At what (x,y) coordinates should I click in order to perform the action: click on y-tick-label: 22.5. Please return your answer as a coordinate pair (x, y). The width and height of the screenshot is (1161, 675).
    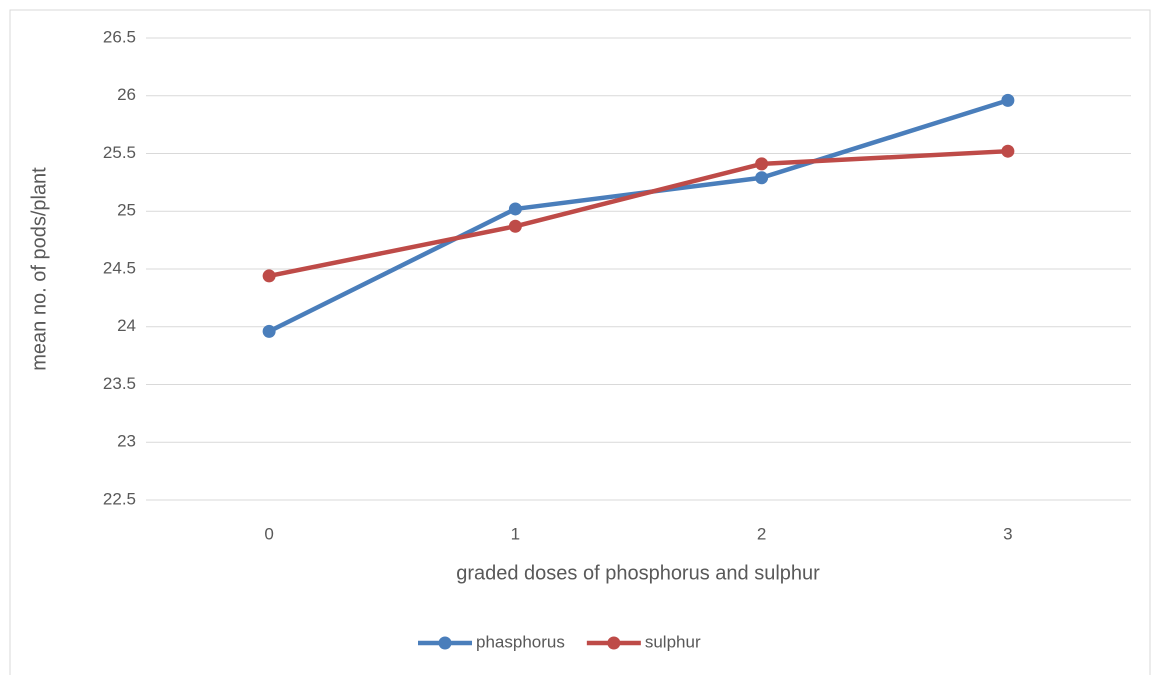
    Looking at the image, I should click on (119, 498).